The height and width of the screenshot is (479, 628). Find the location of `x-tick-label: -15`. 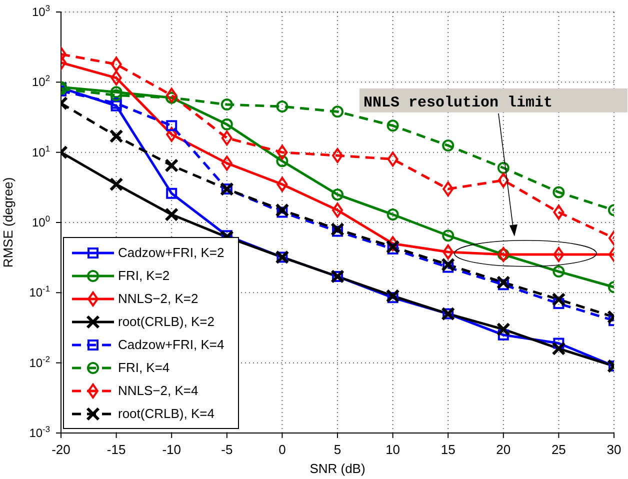

x-tick-label: -15 is located at coordinates (116, 449).